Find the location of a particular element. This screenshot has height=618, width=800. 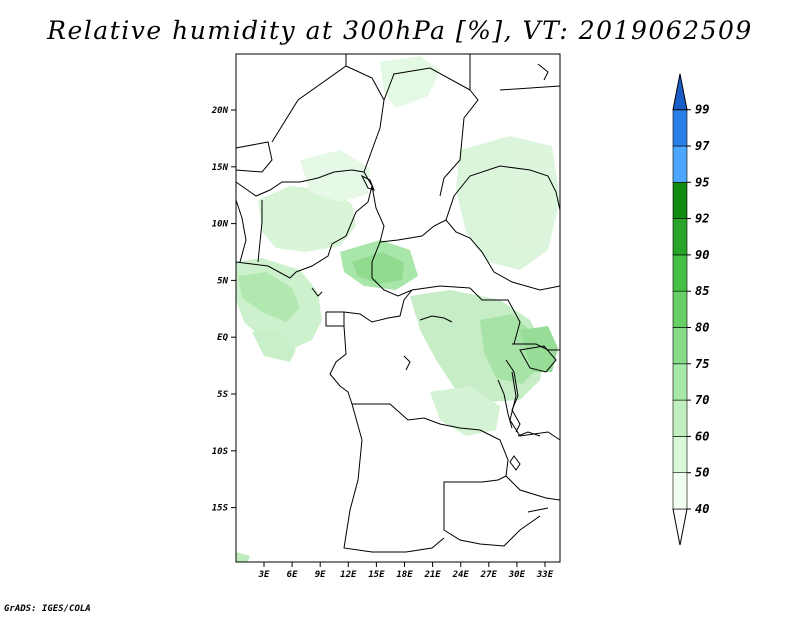

lon-tick-label: 18E is located at coordinates (404, 575).